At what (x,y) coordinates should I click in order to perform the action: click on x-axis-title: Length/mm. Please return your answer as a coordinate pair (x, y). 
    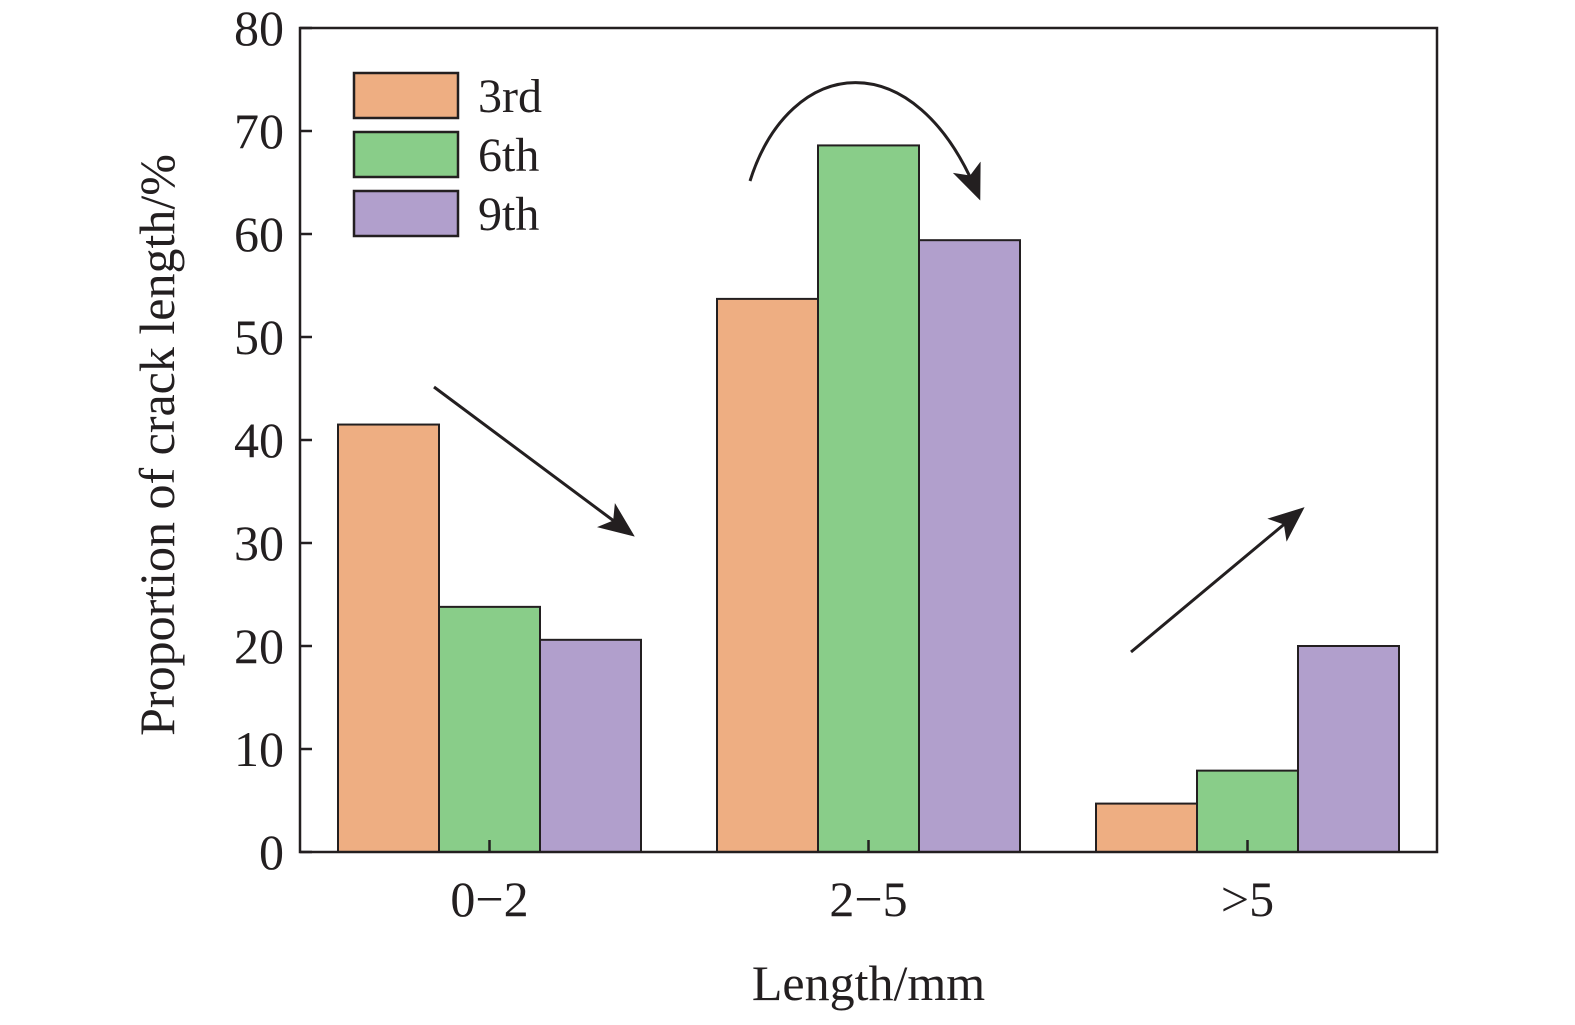
    Looking at the image, I should click on (868, 983).